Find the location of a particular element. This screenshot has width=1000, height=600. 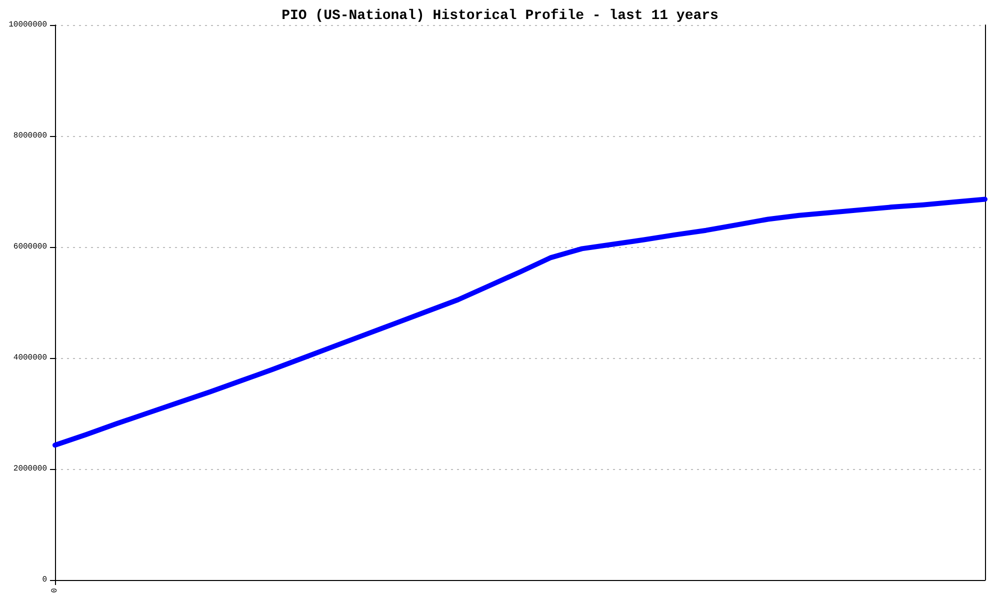

y-tick-label: 6000000 is located at coordinates (30, 247).